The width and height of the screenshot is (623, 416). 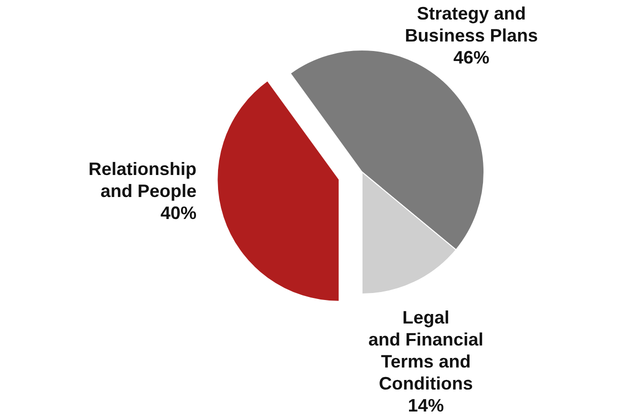 What do you see at coordinates (178, 213) in the screenshot?
I see `data-label: 40%` at bounding box center [178, 213].